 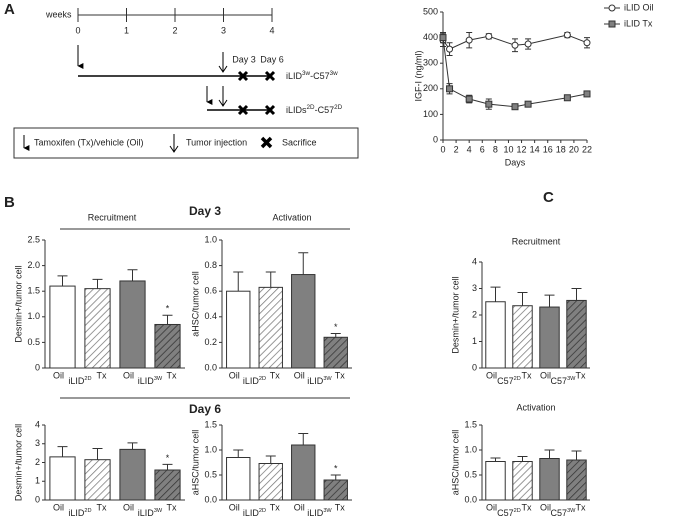 I want to click on x-tick-label: 20, so click(x=574, y=149).